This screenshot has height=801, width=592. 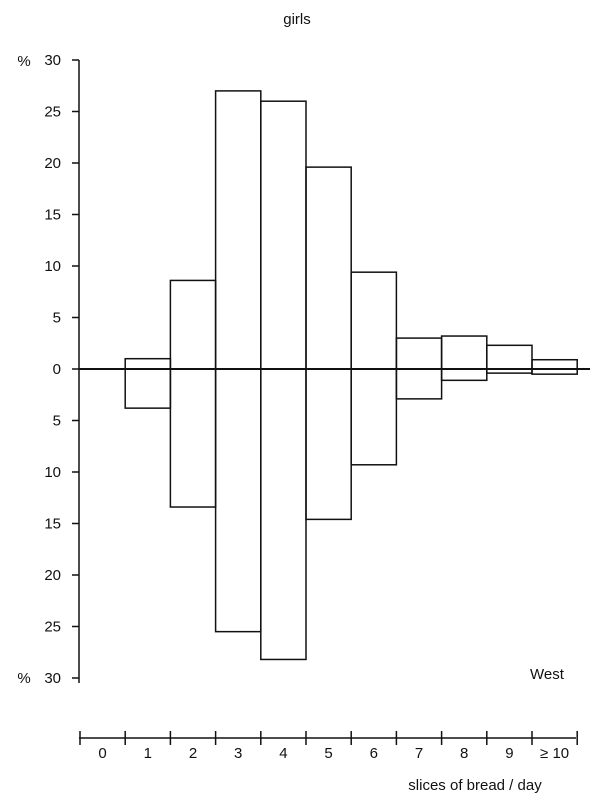 I want to click on x-tick-label: 1, so click(x=148, y=753).